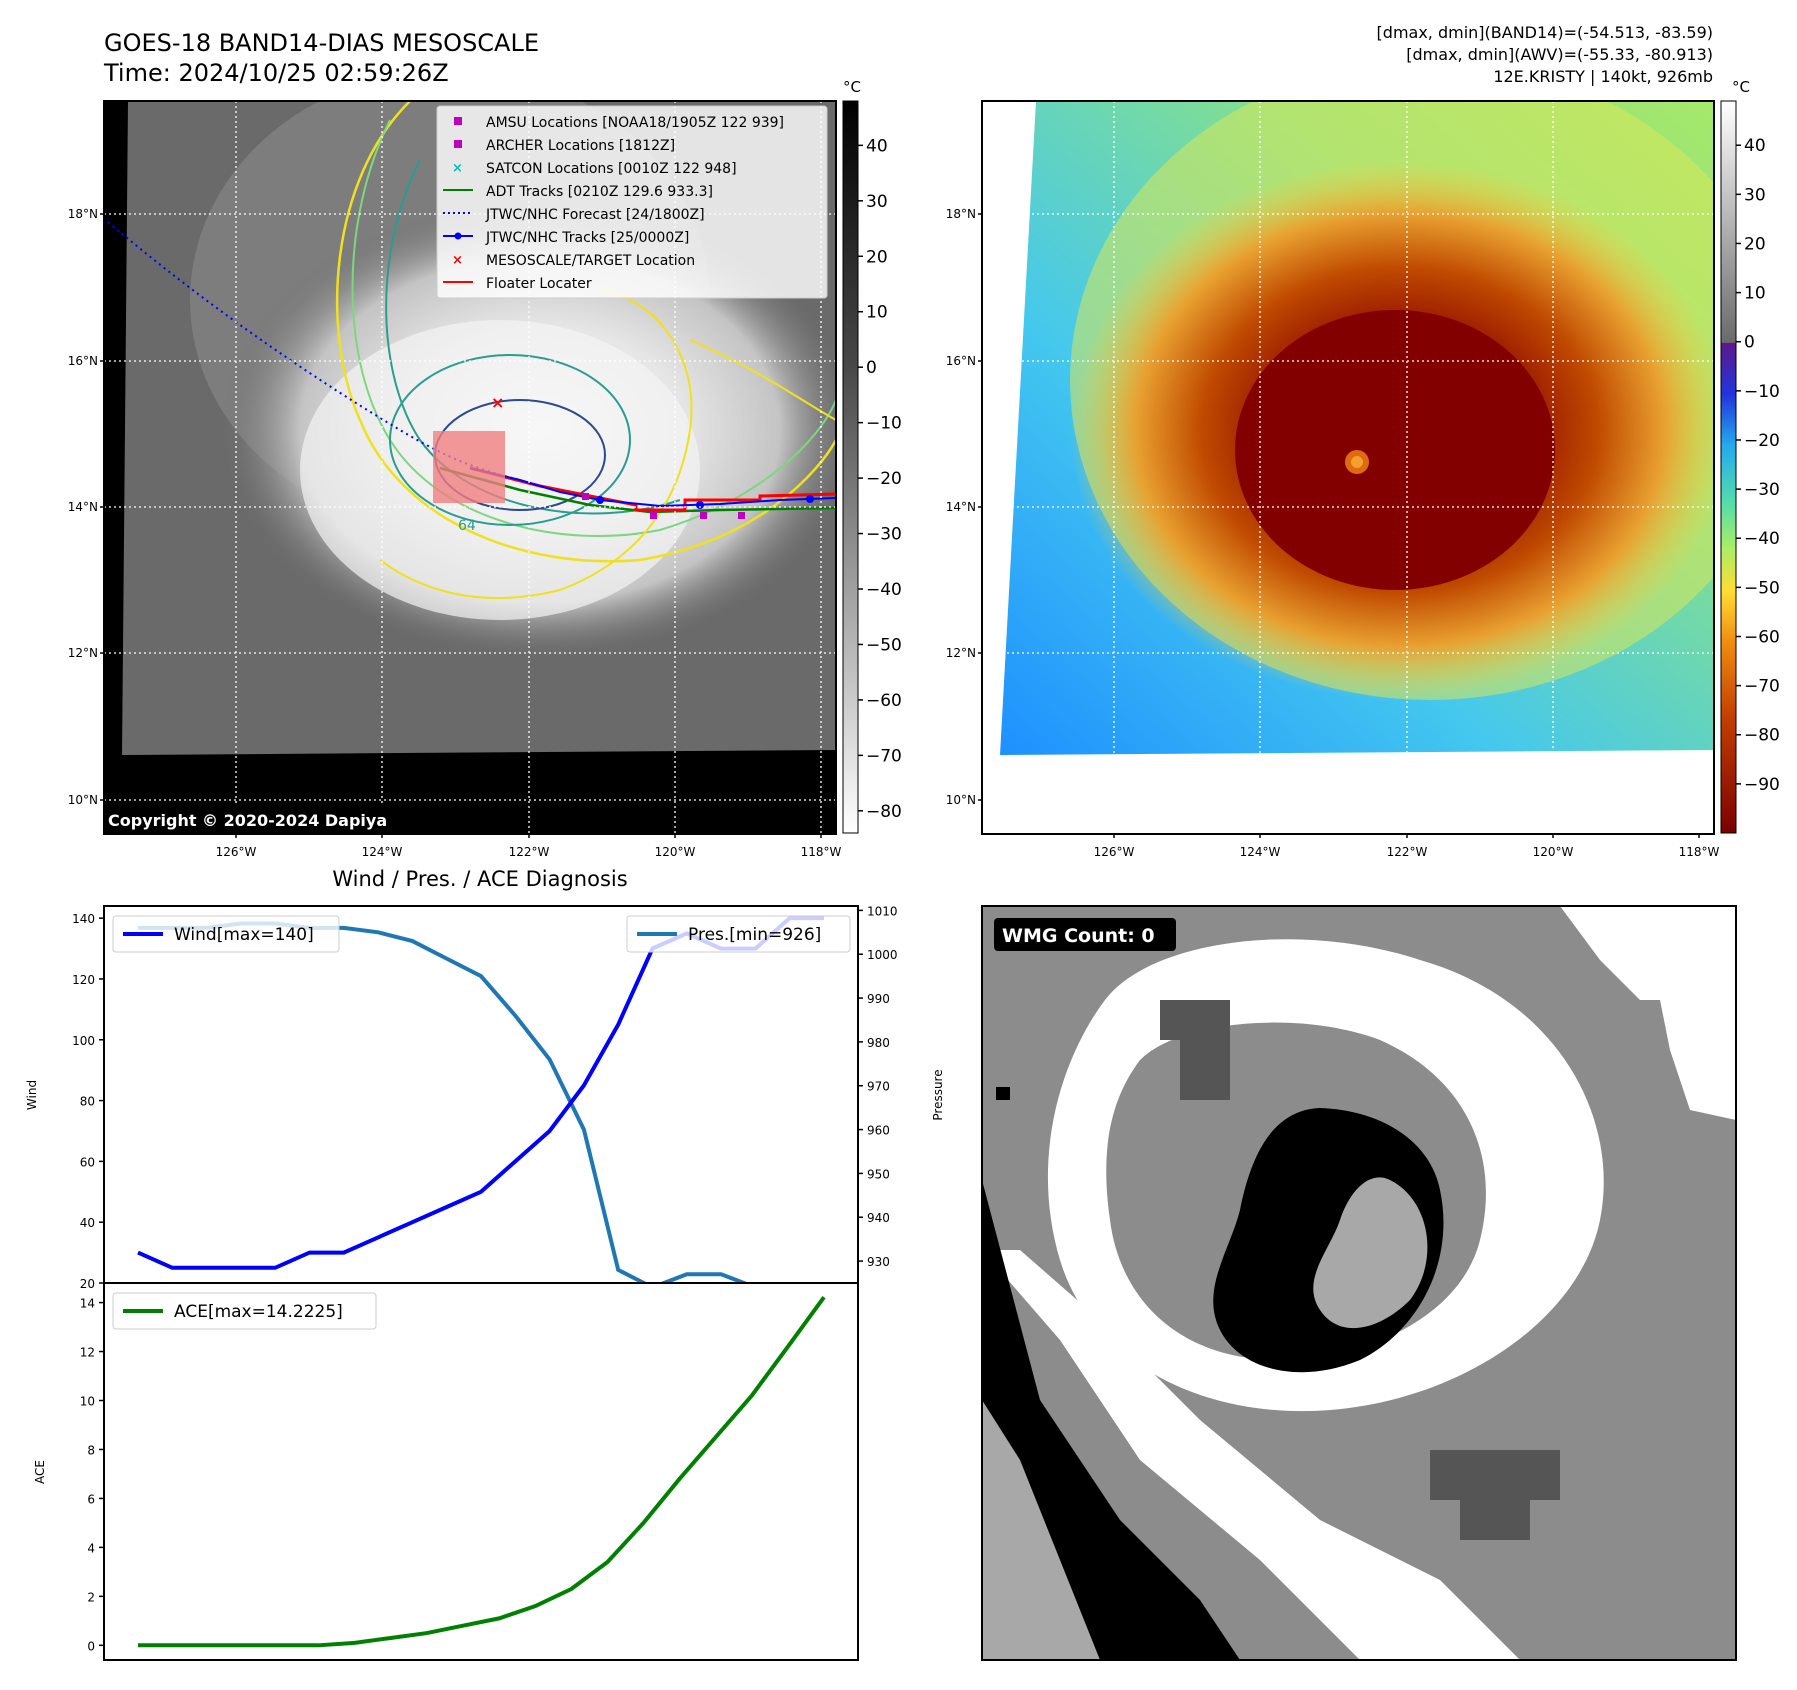 The width and height of the screenshot is (1797, 1690). What do you see at coordinates (276, 73) in the screenshot?
I see `title-line-2: Time: 2024/10/25 02:59:26Z` at bounding box center [276, 73].